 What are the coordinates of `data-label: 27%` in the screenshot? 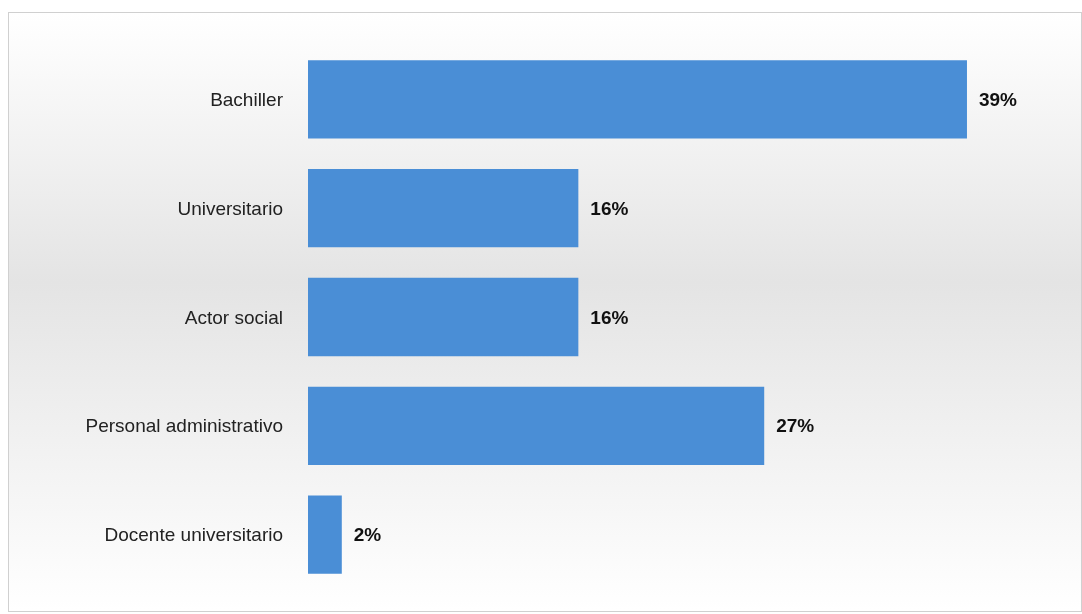 It's located at (795, 426).